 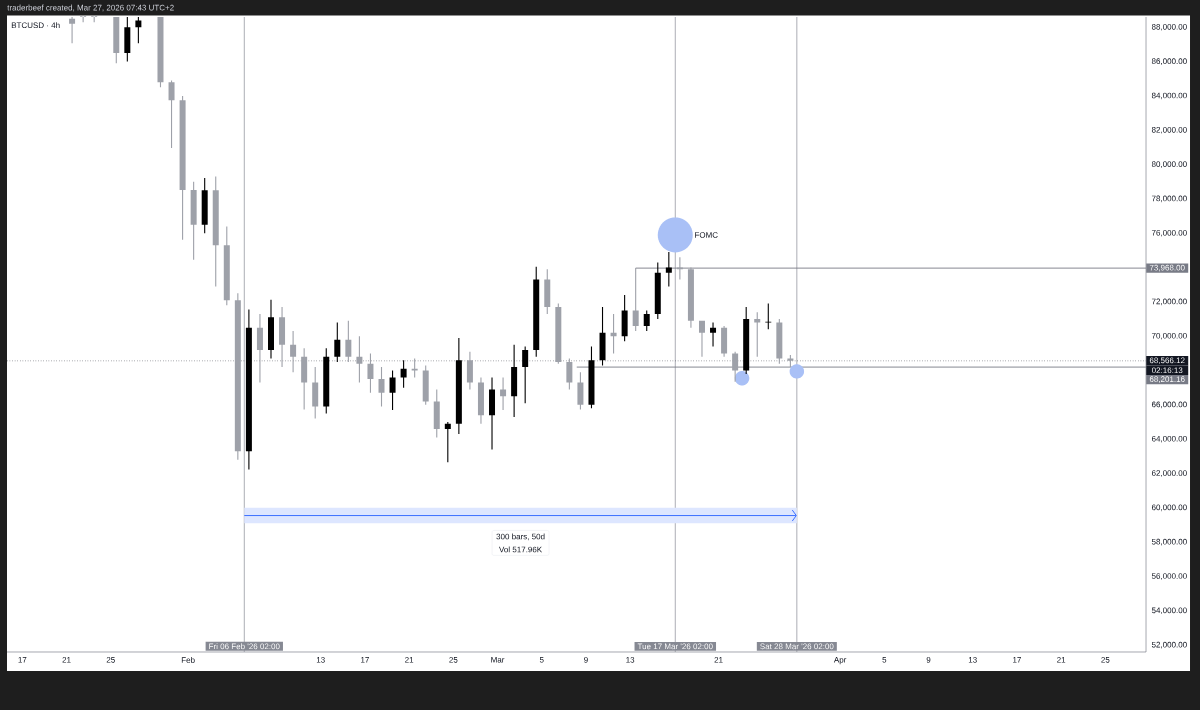 What do you see at coordinates (1169, 199) in the screenshot?
I see `y-tick-label: 78,000.00` at bounding box center [1169, 199].